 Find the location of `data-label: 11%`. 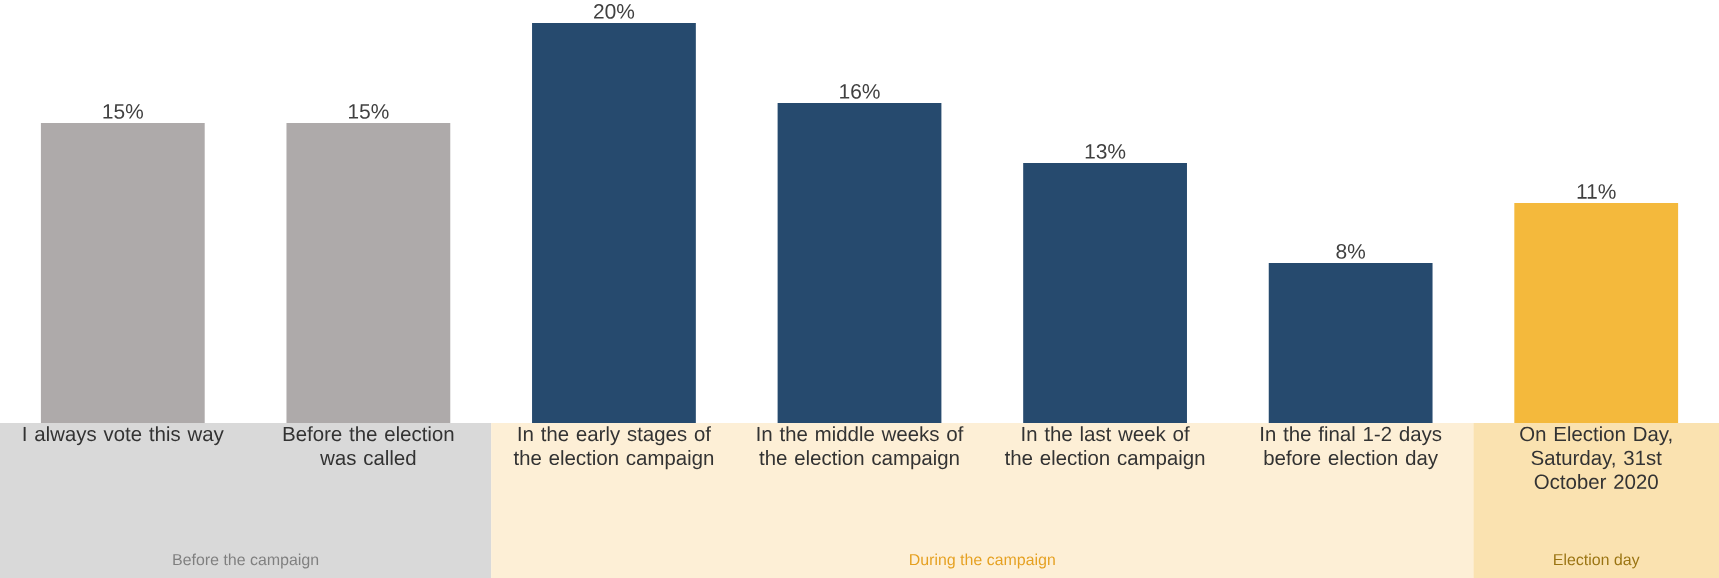

data-label: 11% is located at coordinates (1596, 191).